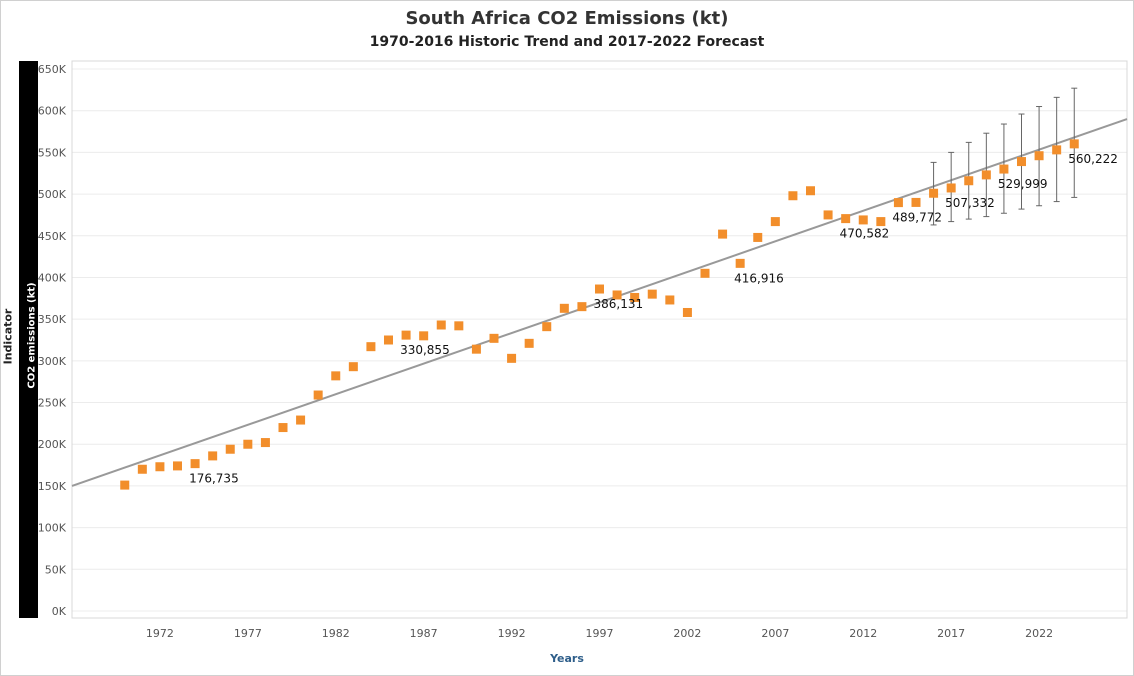 This screenshot has height=676, width=1134. What do you see at coordinates (52, 277) in the screenshot?
I see `y-tick-label: 400K` at bounding box center [52, 277].